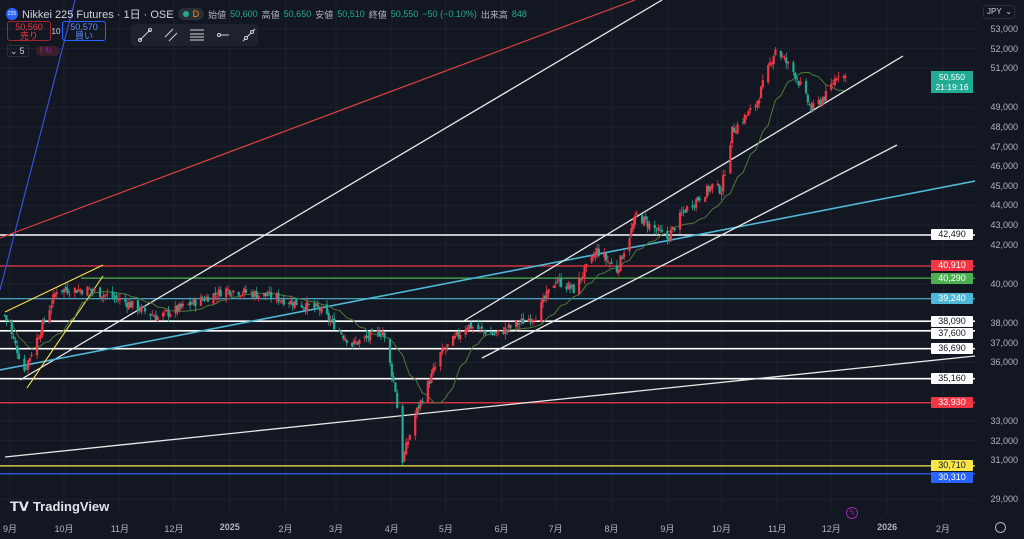 This screenshot has height=539, width=1024. I want to click on alert-status: ! ↻, so click(48, 51).